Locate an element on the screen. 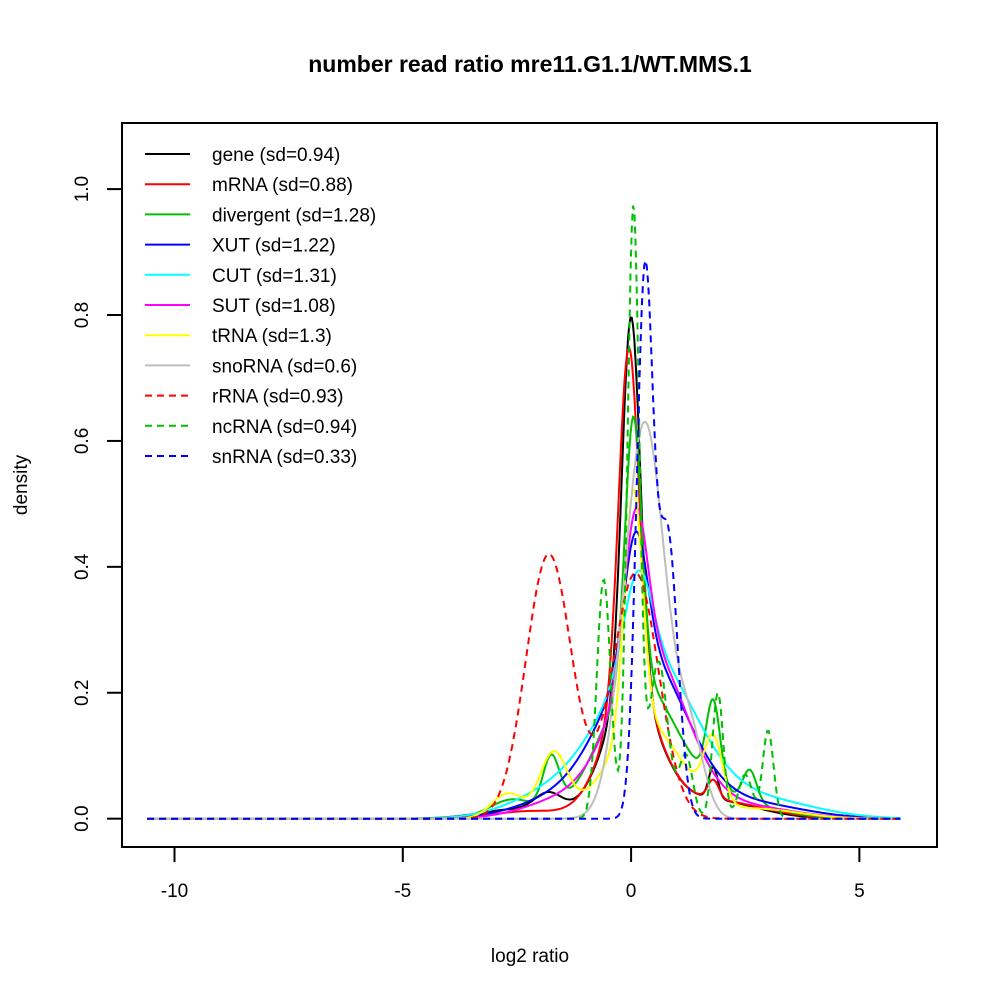 The height and width of the screenshot is (1000, 1000). legend-item-mRNA: mRNA (sd=0.88) is located at coordinates (249, 185).